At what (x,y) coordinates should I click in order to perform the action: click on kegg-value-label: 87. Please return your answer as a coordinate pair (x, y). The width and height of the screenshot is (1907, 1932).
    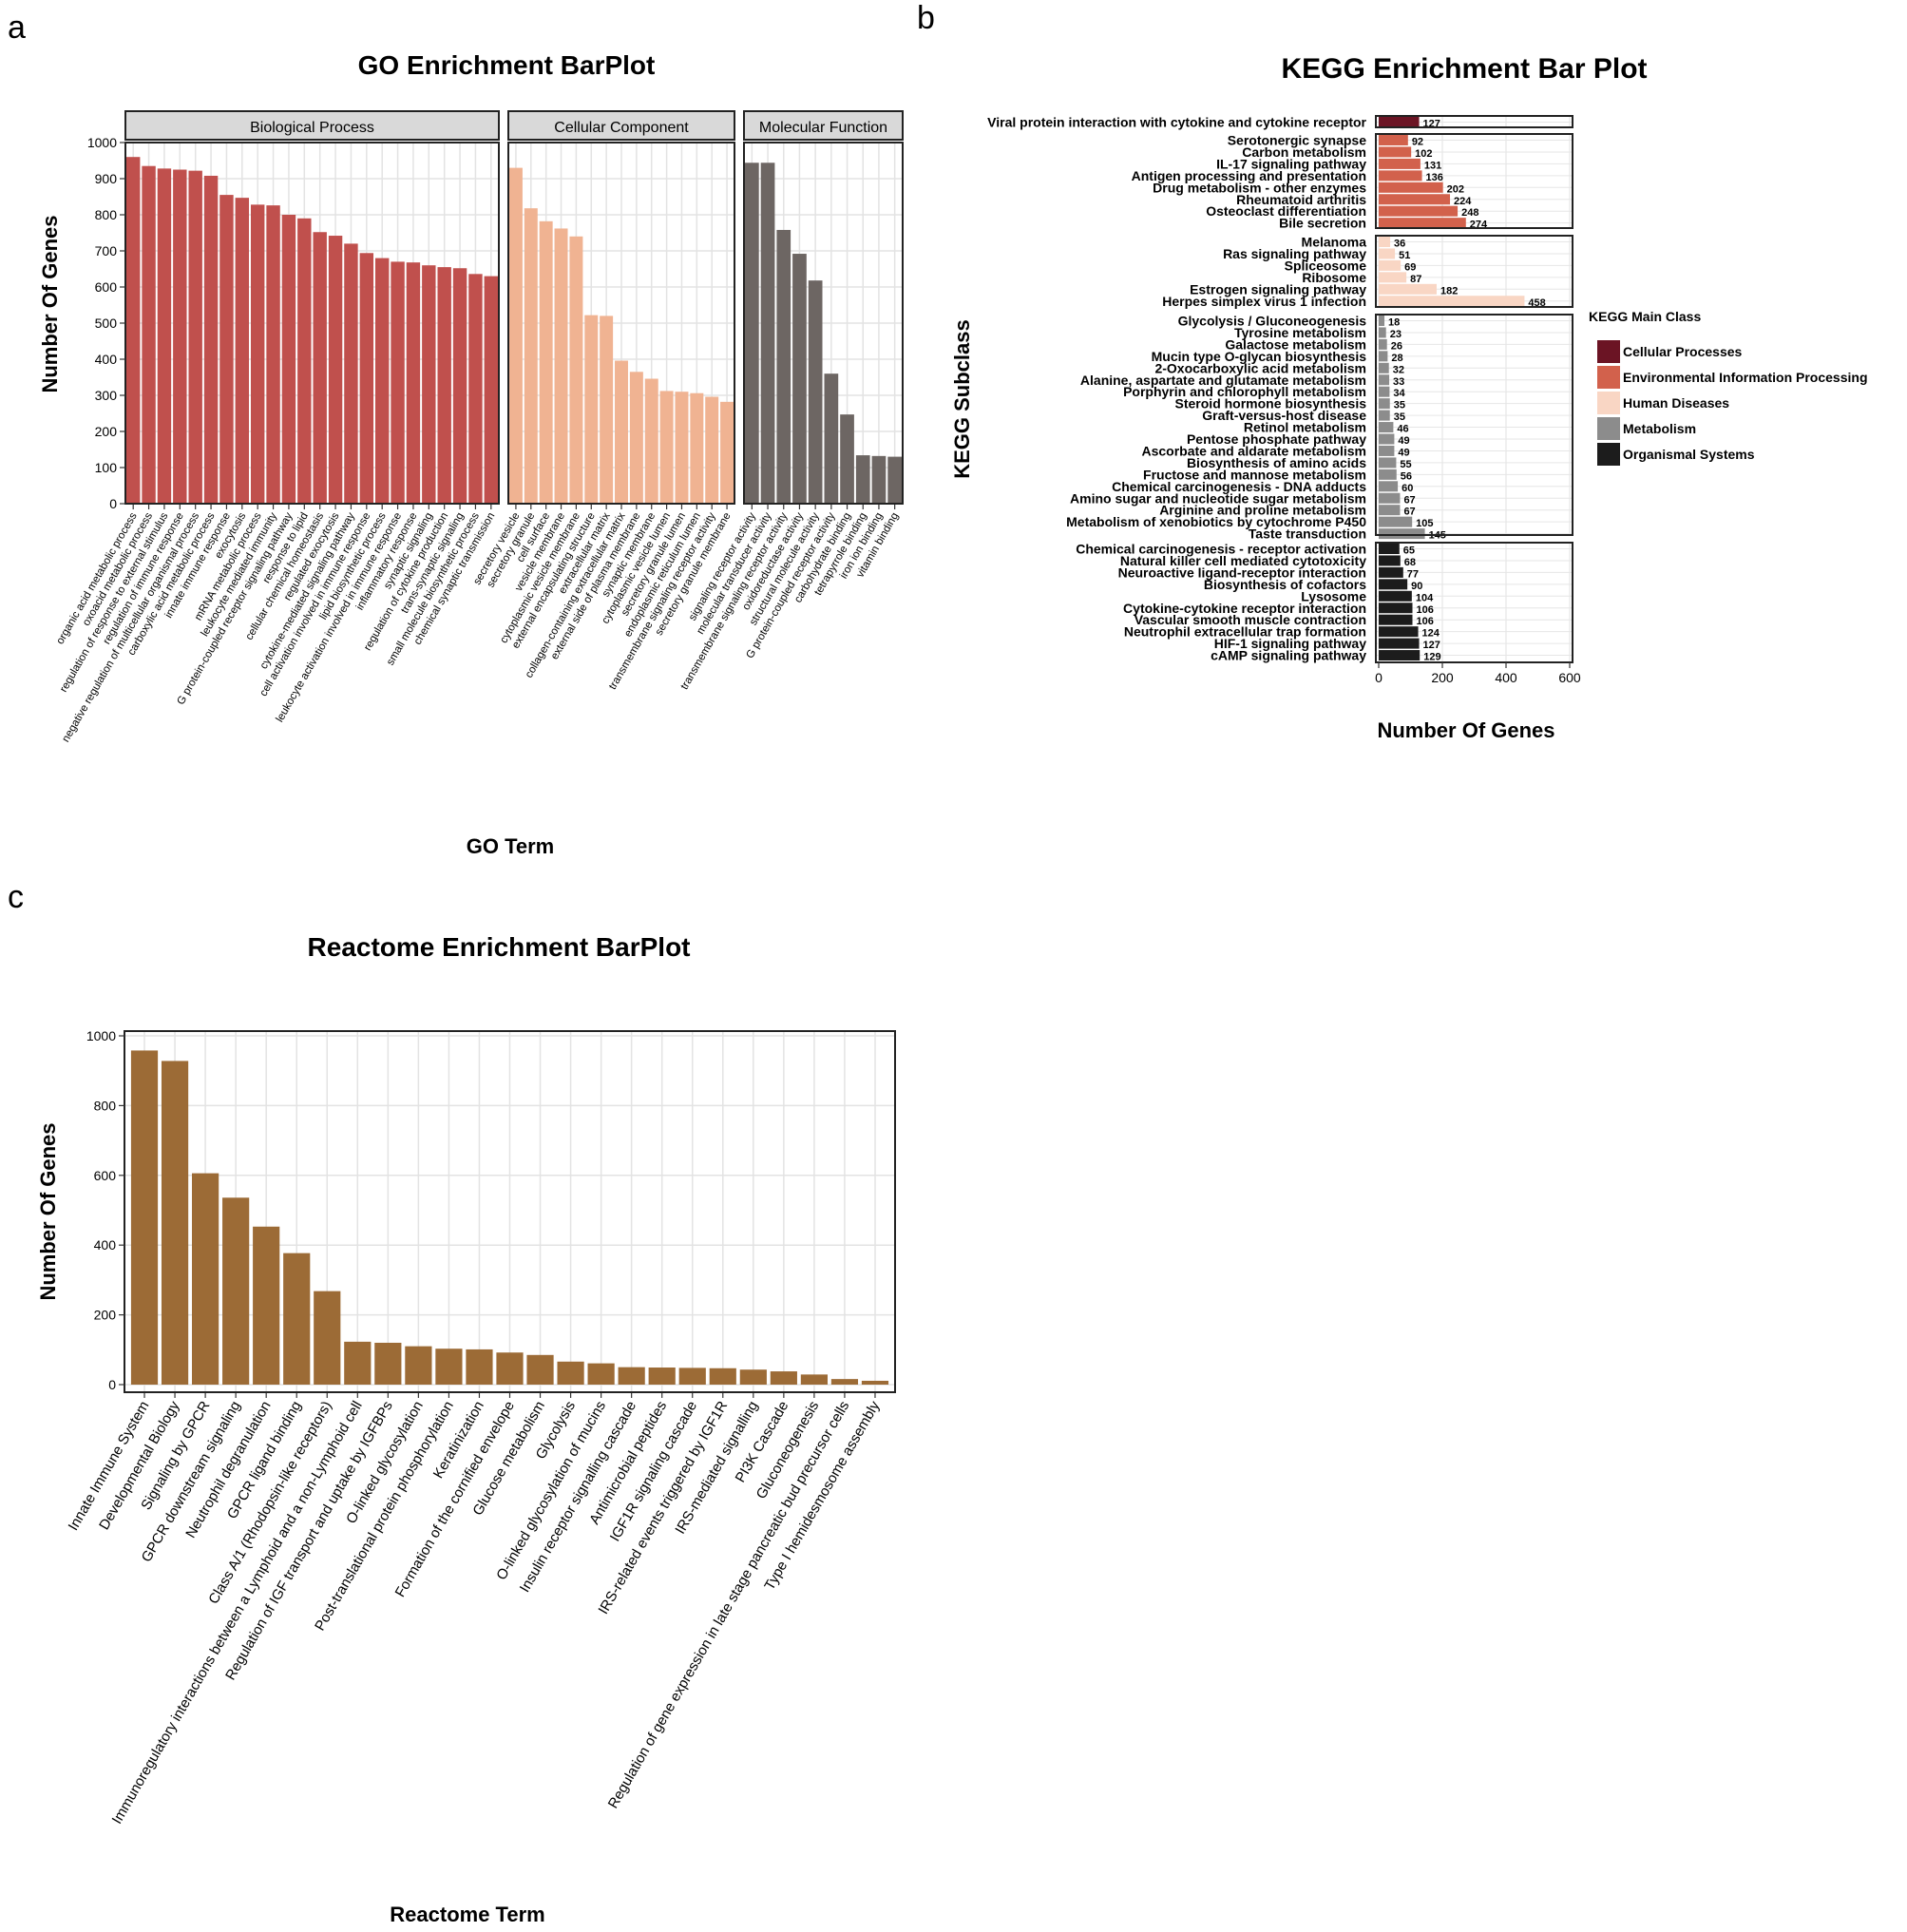
    Looking at the image, I should click on (1415, 279).